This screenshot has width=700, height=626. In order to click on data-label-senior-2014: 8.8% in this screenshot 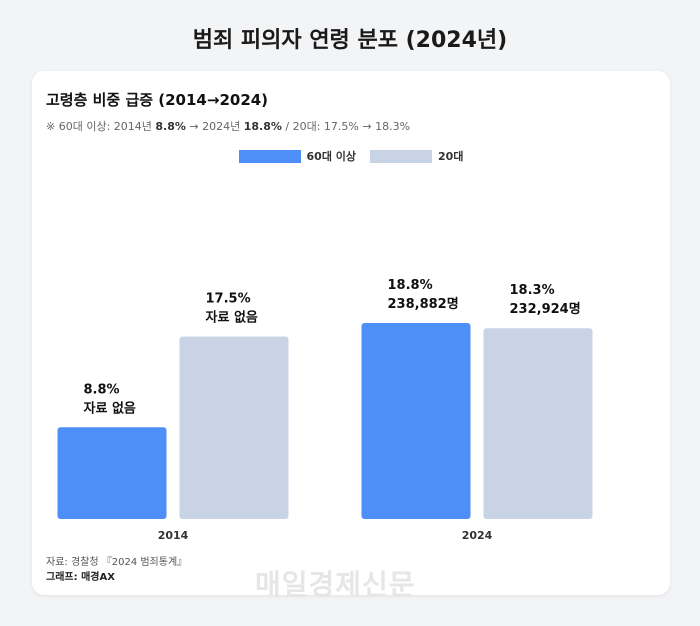, I will do `click(102, 389)`.